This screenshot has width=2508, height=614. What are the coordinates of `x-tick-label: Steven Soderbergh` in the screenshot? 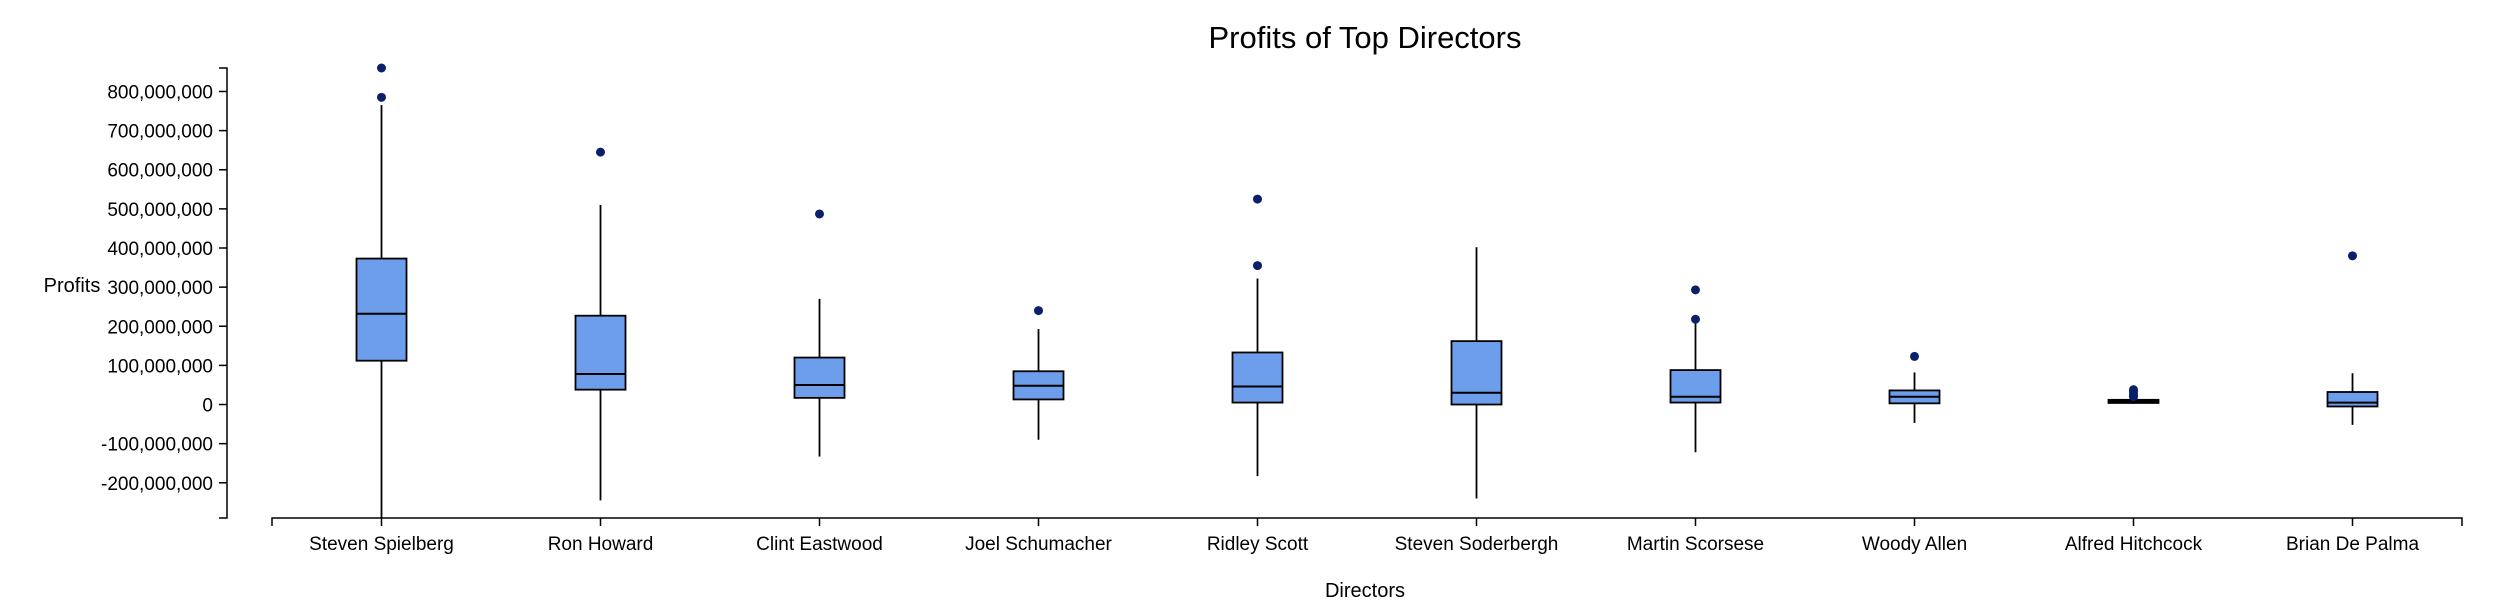 It's located at (1477, 544).